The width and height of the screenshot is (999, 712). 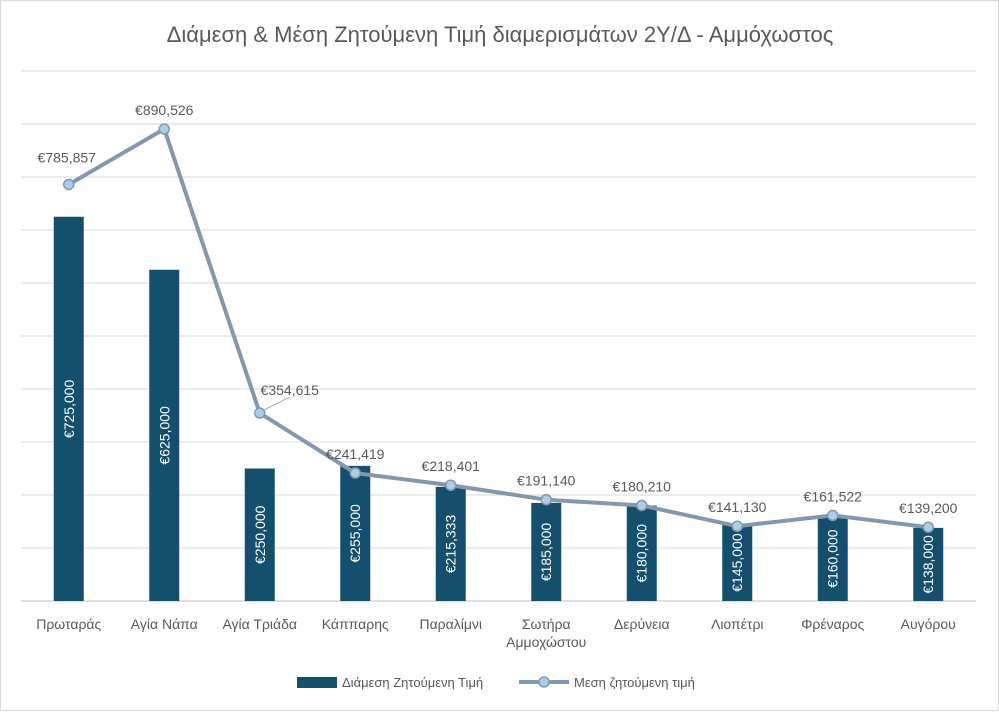 I want to click on category-label: Παραλίμνι, so click(x=450, y=624).